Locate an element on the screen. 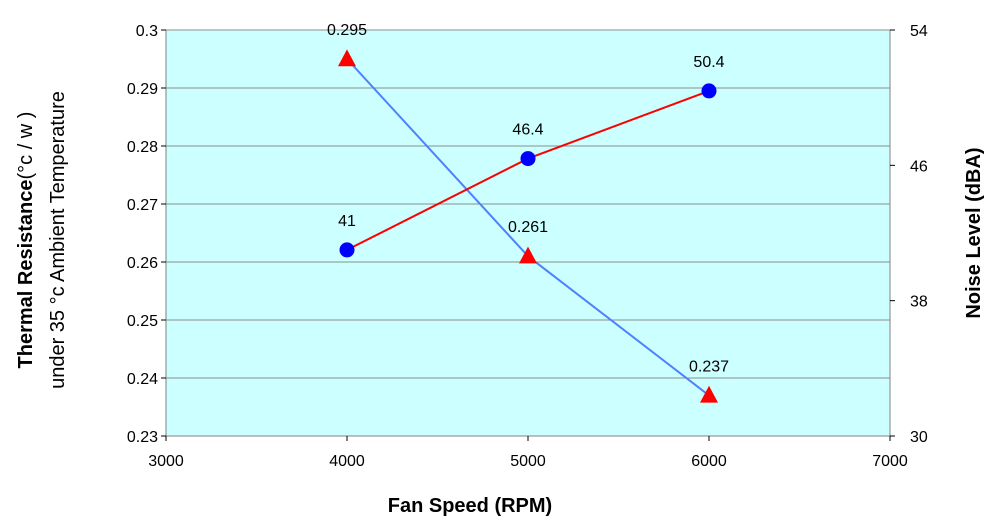 The image size is (995, 524). y-right-tick-label: 30 is located at coordinates (919, 437).